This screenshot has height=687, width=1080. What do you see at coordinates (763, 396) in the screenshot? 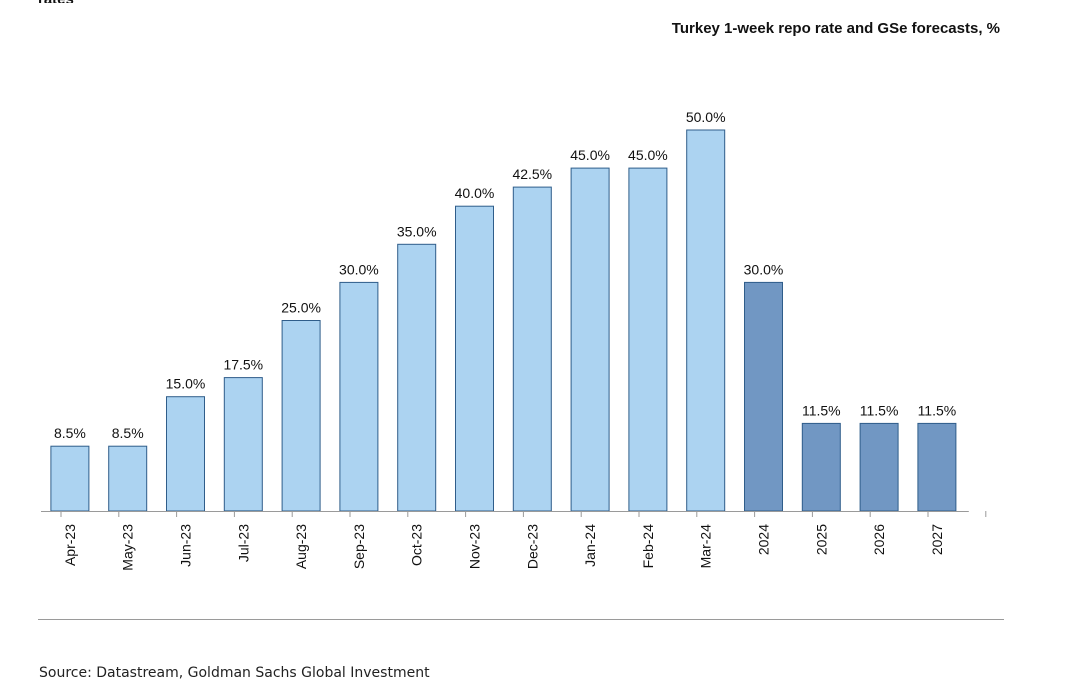
I see `bar-2024` at bounding box center [763, 396].